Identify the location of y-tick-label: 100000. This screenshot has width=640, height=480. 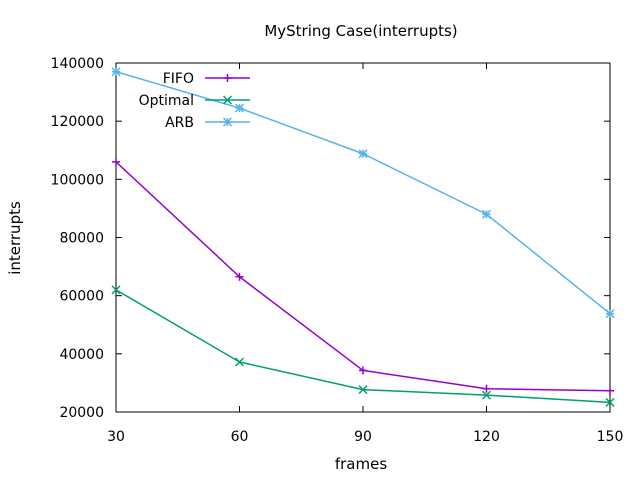
(77, 180).